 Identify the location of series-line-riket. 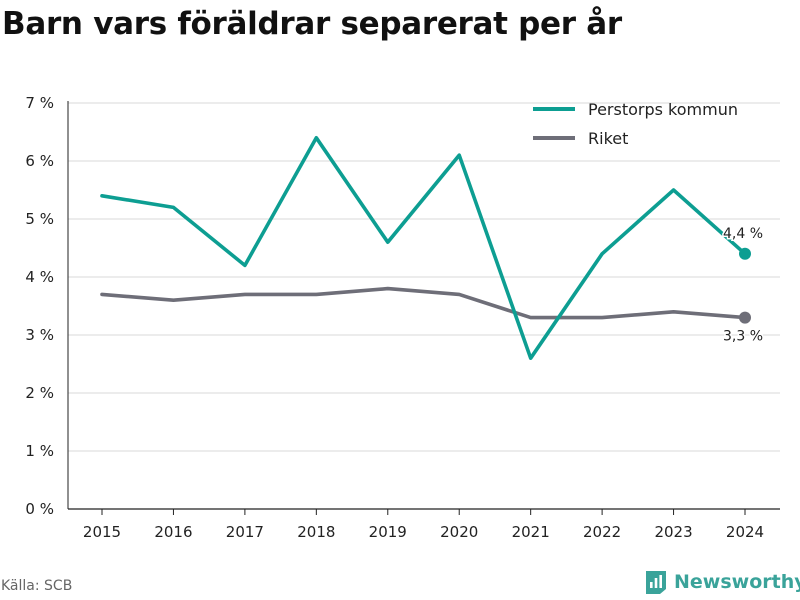
(423, 303).